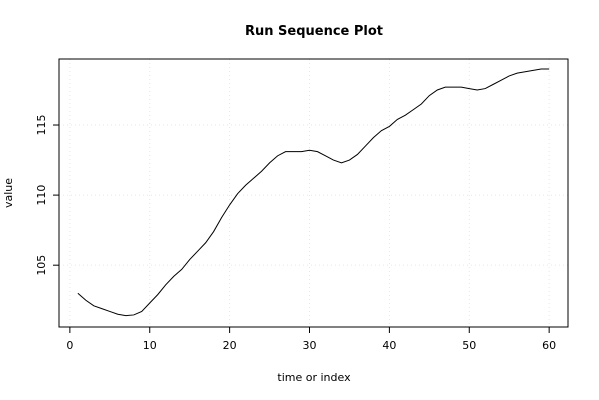 The height and width of the screenshot is (400, 599). What do you see at coordinates (314, 31) in the screenshot?
I see `chart-title: Run Sequence Plot` at bounding box center [314, 31].